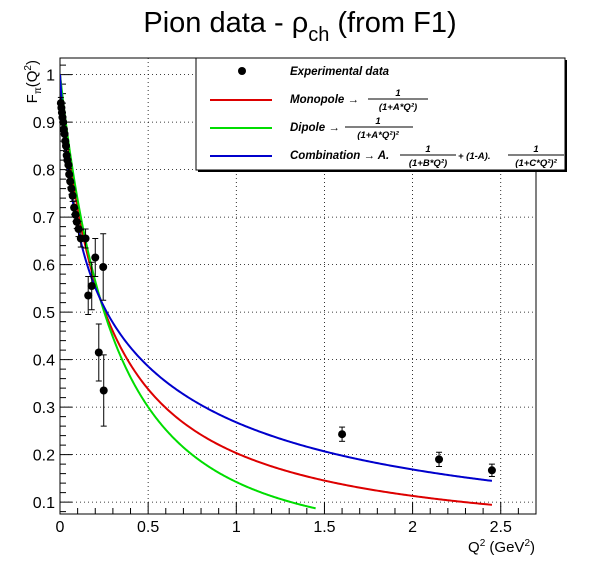 The image size is (596, 572). I want to click on legend-formula-monopole-den: (1+A*Q²), so click(398, 107).